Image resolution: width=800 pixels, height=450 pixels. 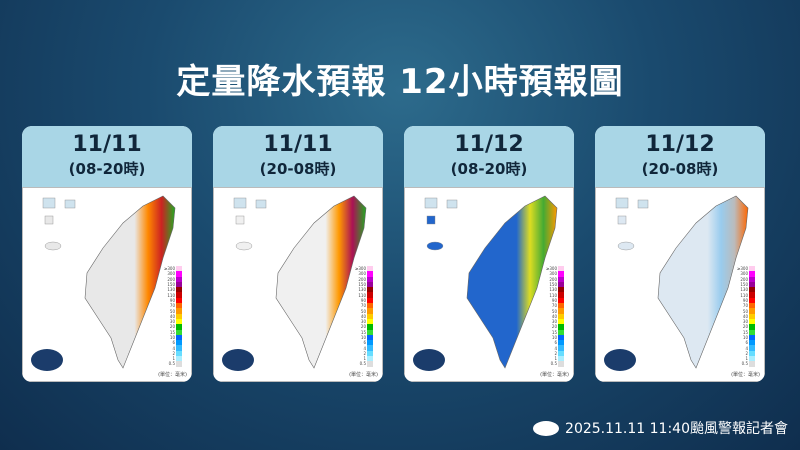 What do you see at coordinates (172, 337) in the screenshot?
I see `legend-label: 10` at bounding box center [172, 337].